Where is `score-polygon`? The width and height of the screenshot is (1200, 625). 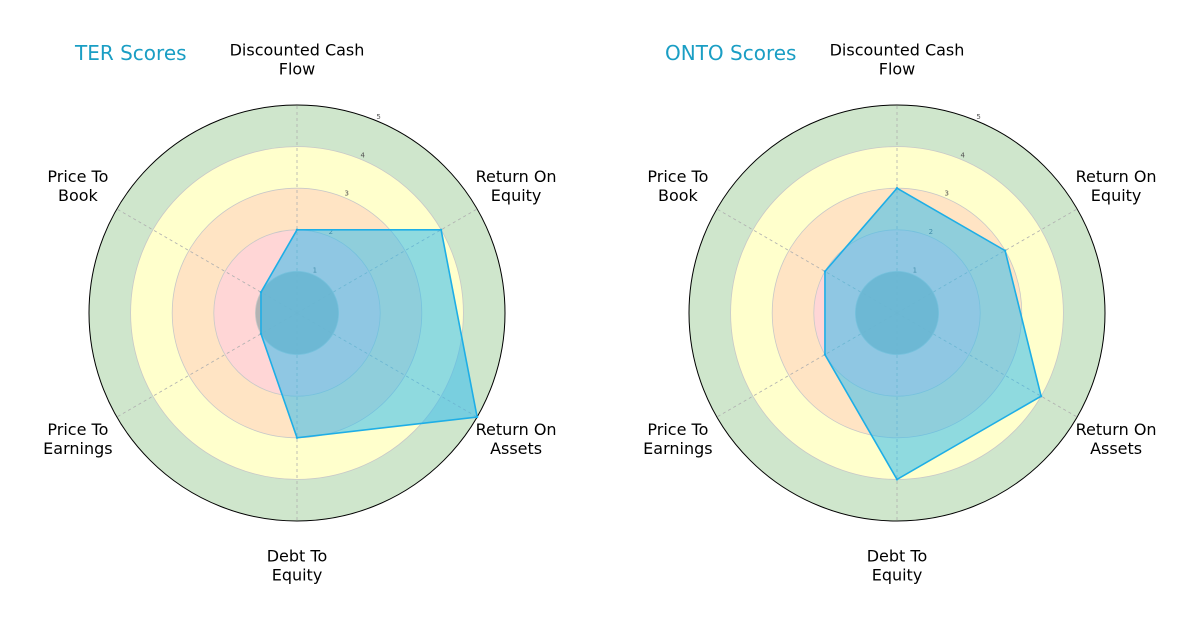
score-polygon is located at coordinates (369, 334).